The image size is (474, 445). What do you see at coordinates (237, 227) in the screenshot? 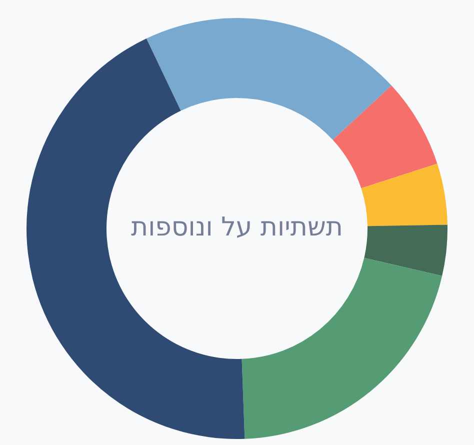
I see `text: תשתיות על ונוספות` at bounding box center [237, 227].